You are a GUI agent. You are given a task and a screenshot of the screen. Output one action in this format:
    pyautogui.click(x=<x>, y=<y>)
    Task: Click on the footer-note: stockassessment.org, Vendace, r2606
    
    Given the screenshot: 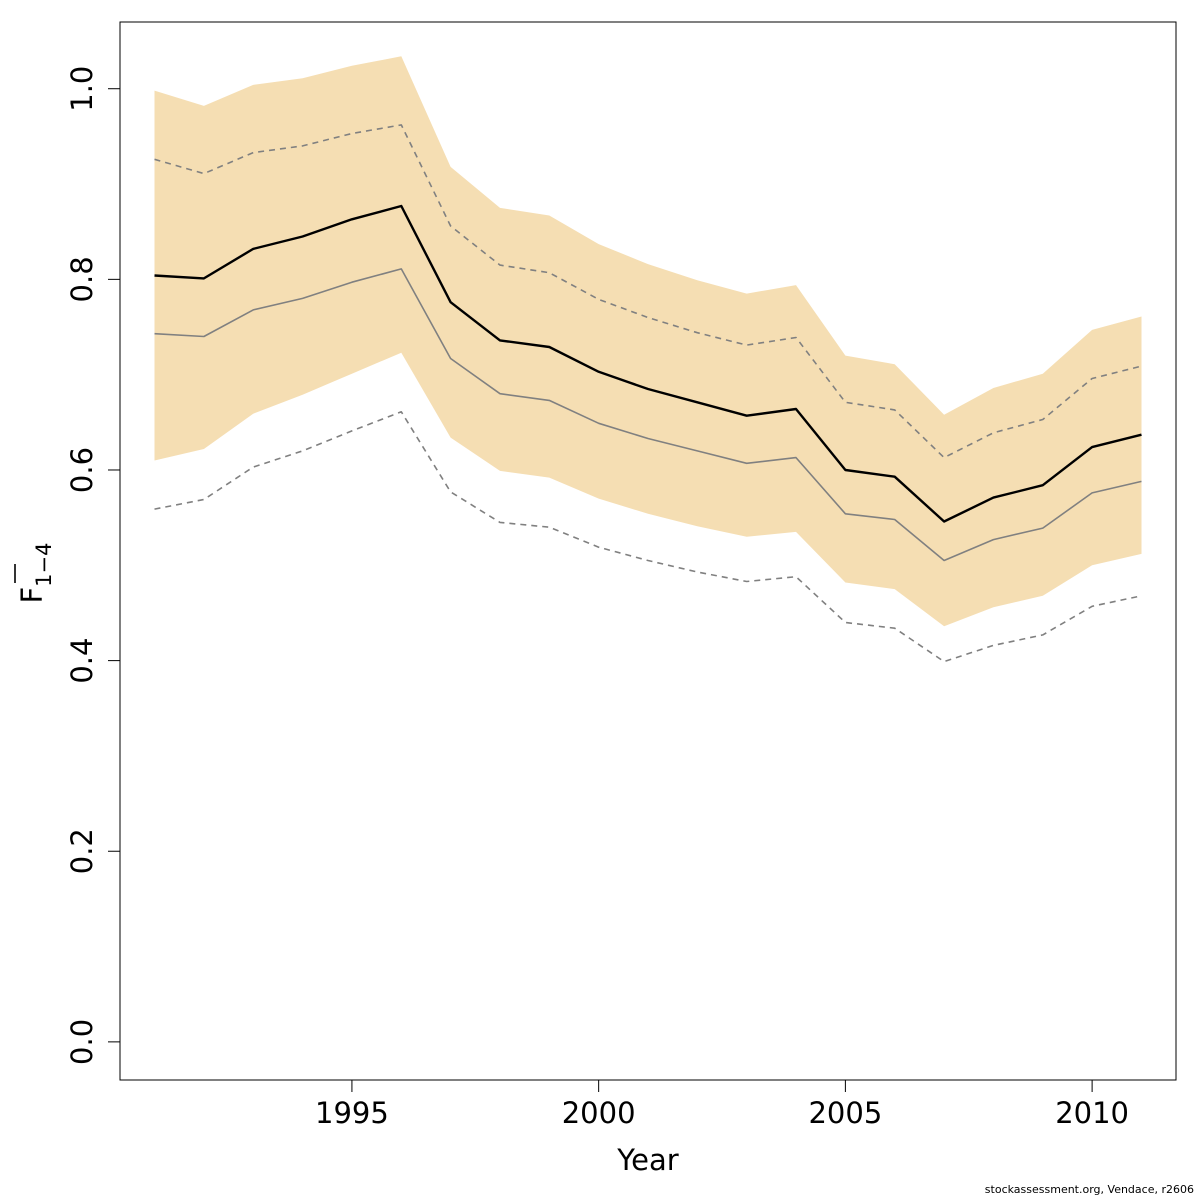 What is the action you would take?
    pyautogui.click(x=1089, y=1189)
    